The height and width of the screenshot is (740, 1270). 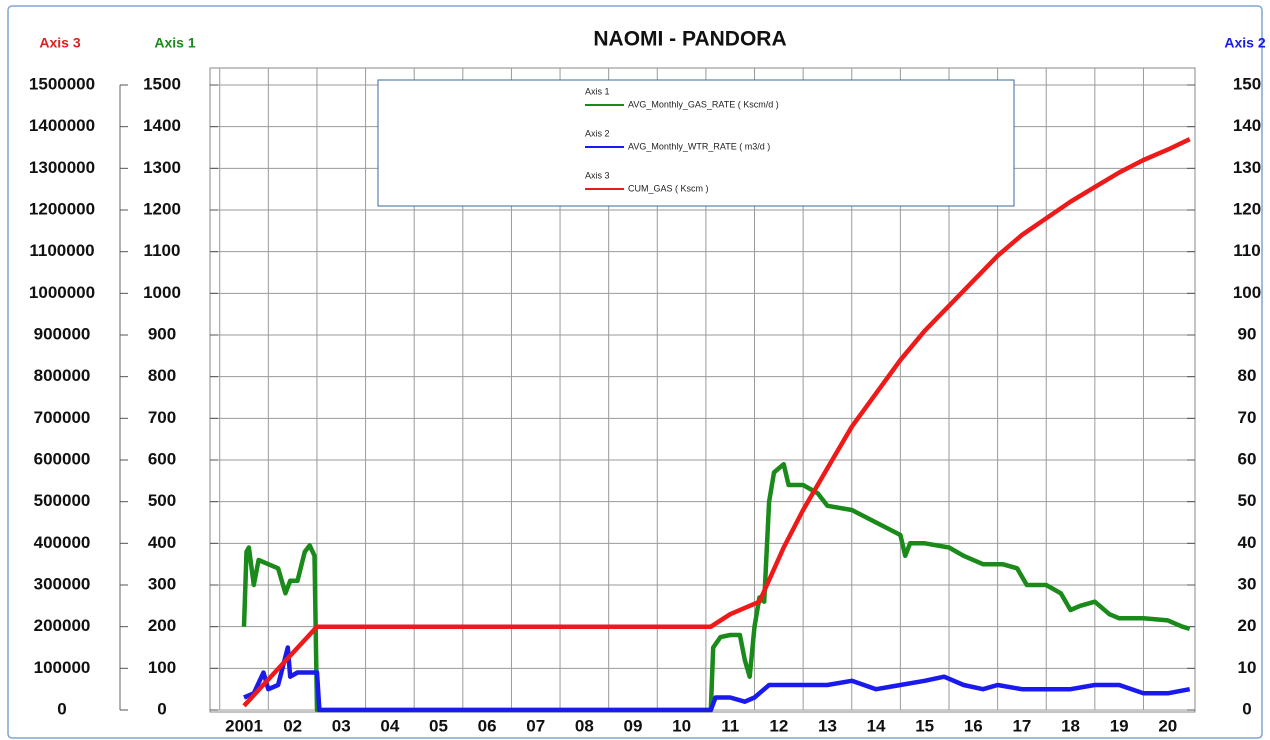 I want to click on y-tick-label: 900, so click(x=162, y=333).